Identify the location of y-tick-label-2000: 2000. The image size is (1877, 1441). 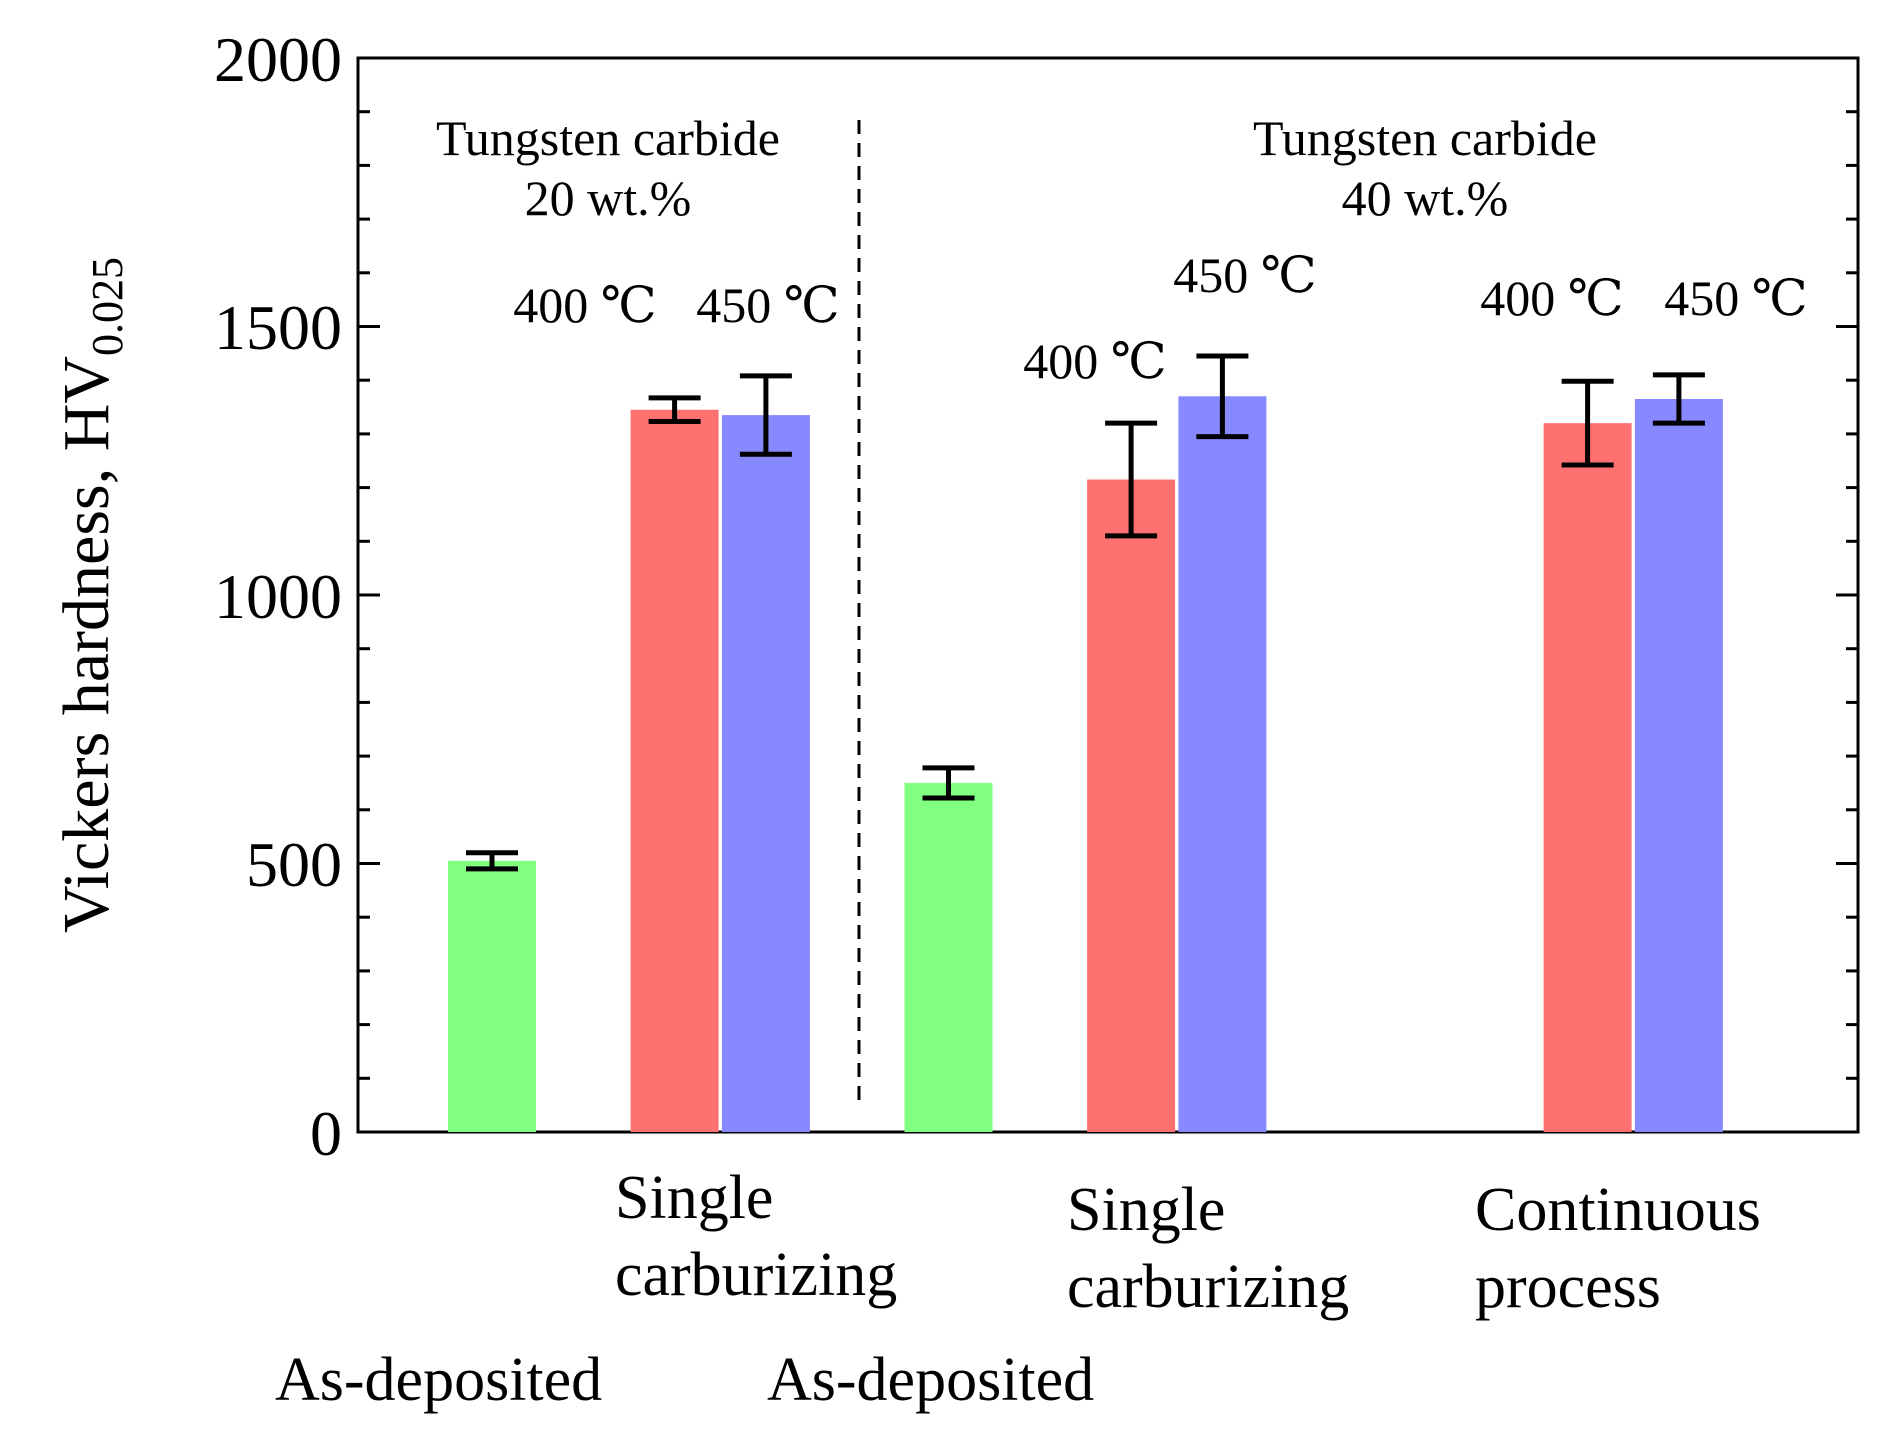
(278, 59).